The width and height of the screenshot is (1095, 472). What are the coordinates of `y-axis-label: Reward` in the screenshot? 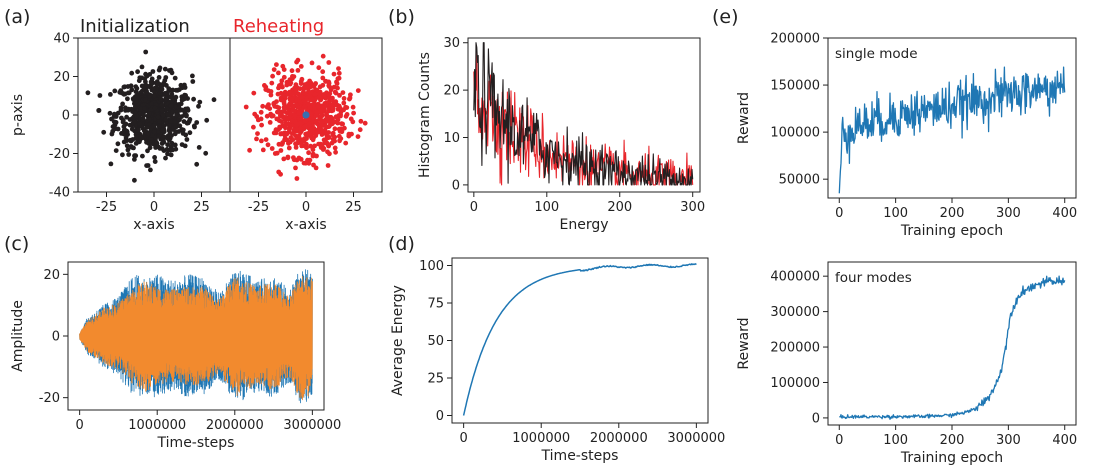 It's located at (744, 343).